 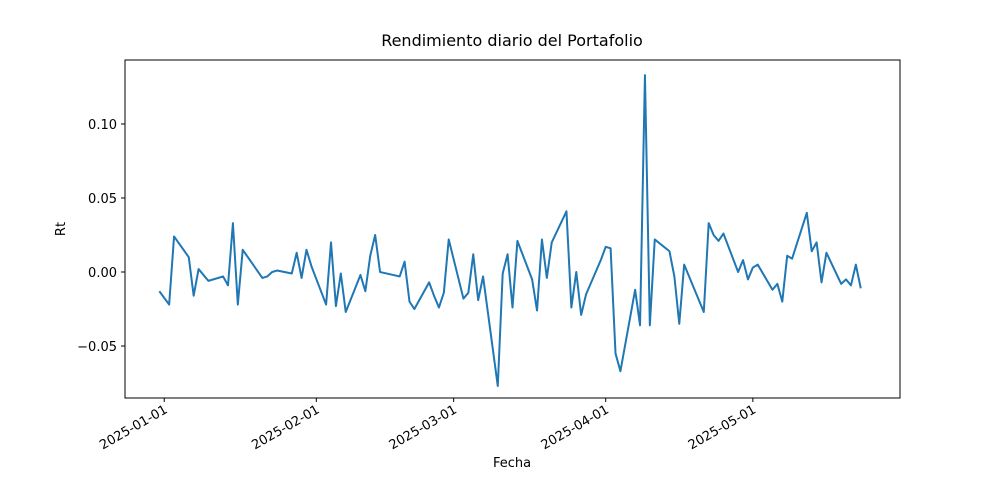 What do you see at coordinates (722, 427) in the screenshot?
I see `x-tick-label: 2025-05-01` at bounding box center [722, 427].